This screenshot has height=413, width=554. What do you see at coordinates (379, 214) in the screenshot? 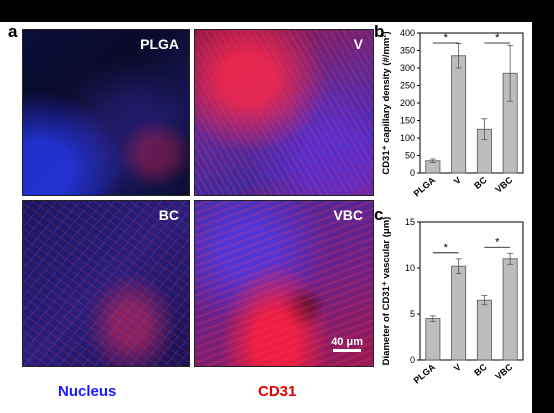
I see `panel-c-letter: c` at bounding box center [379, 214].